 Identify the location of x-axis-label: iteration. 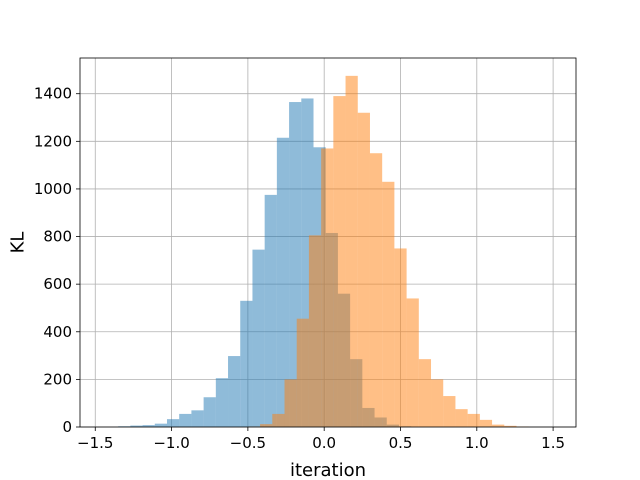
(328, 470).